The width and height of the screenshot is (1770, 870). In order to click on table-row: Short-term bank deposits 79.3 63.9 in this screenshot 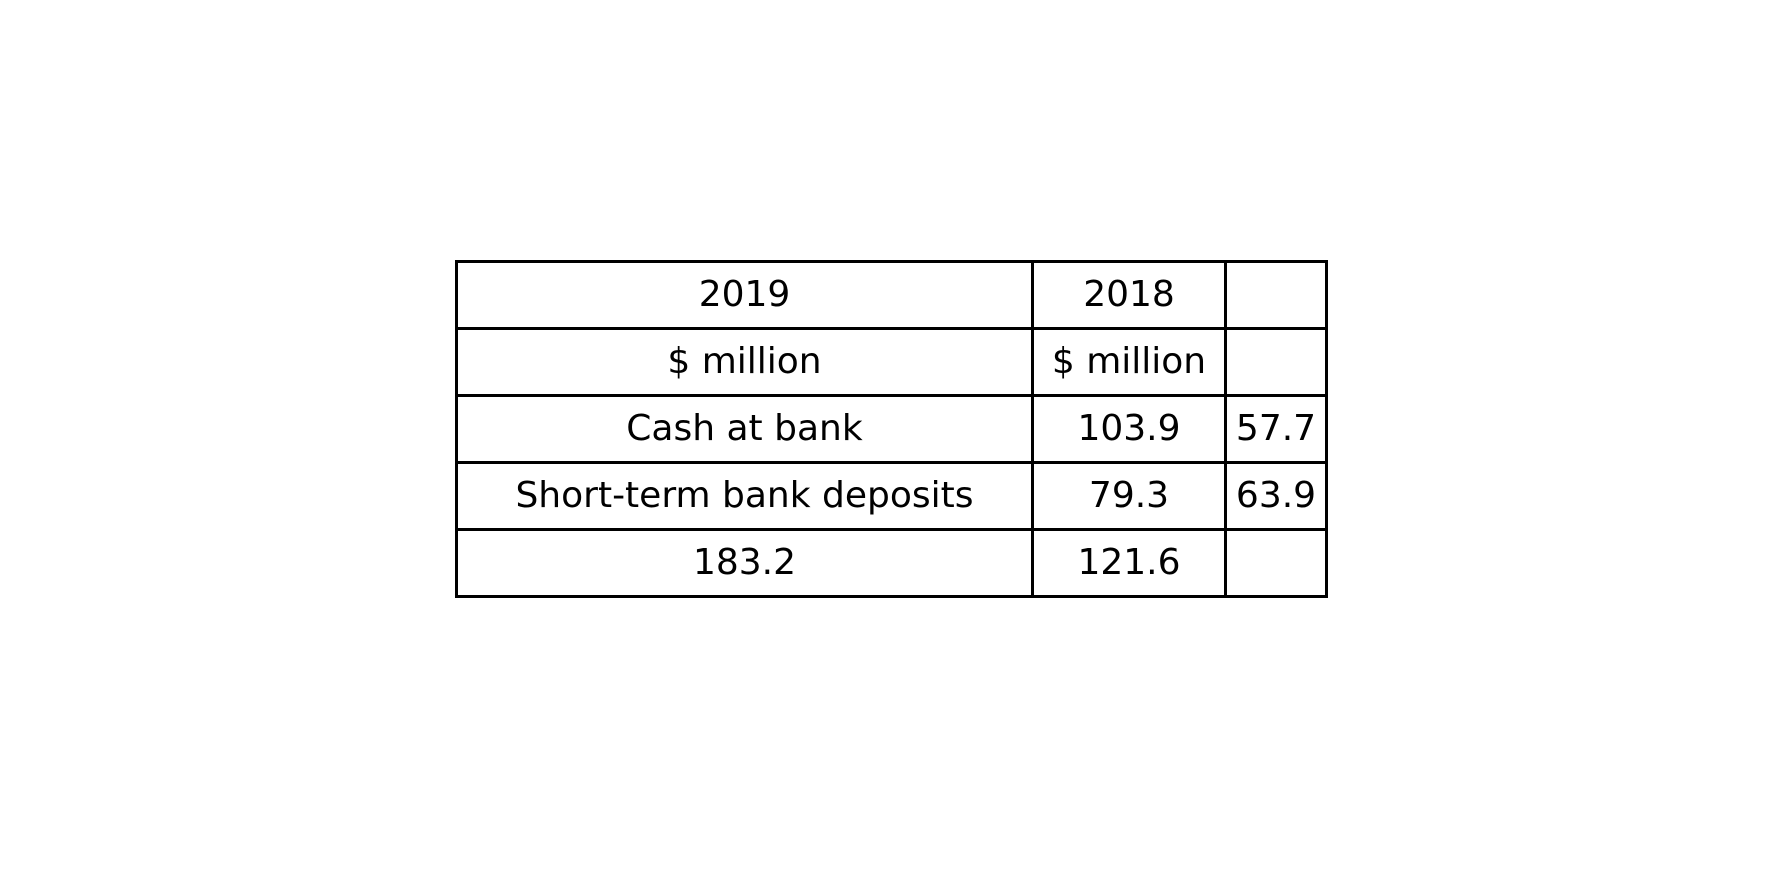, I will do `click(891, 496)`.